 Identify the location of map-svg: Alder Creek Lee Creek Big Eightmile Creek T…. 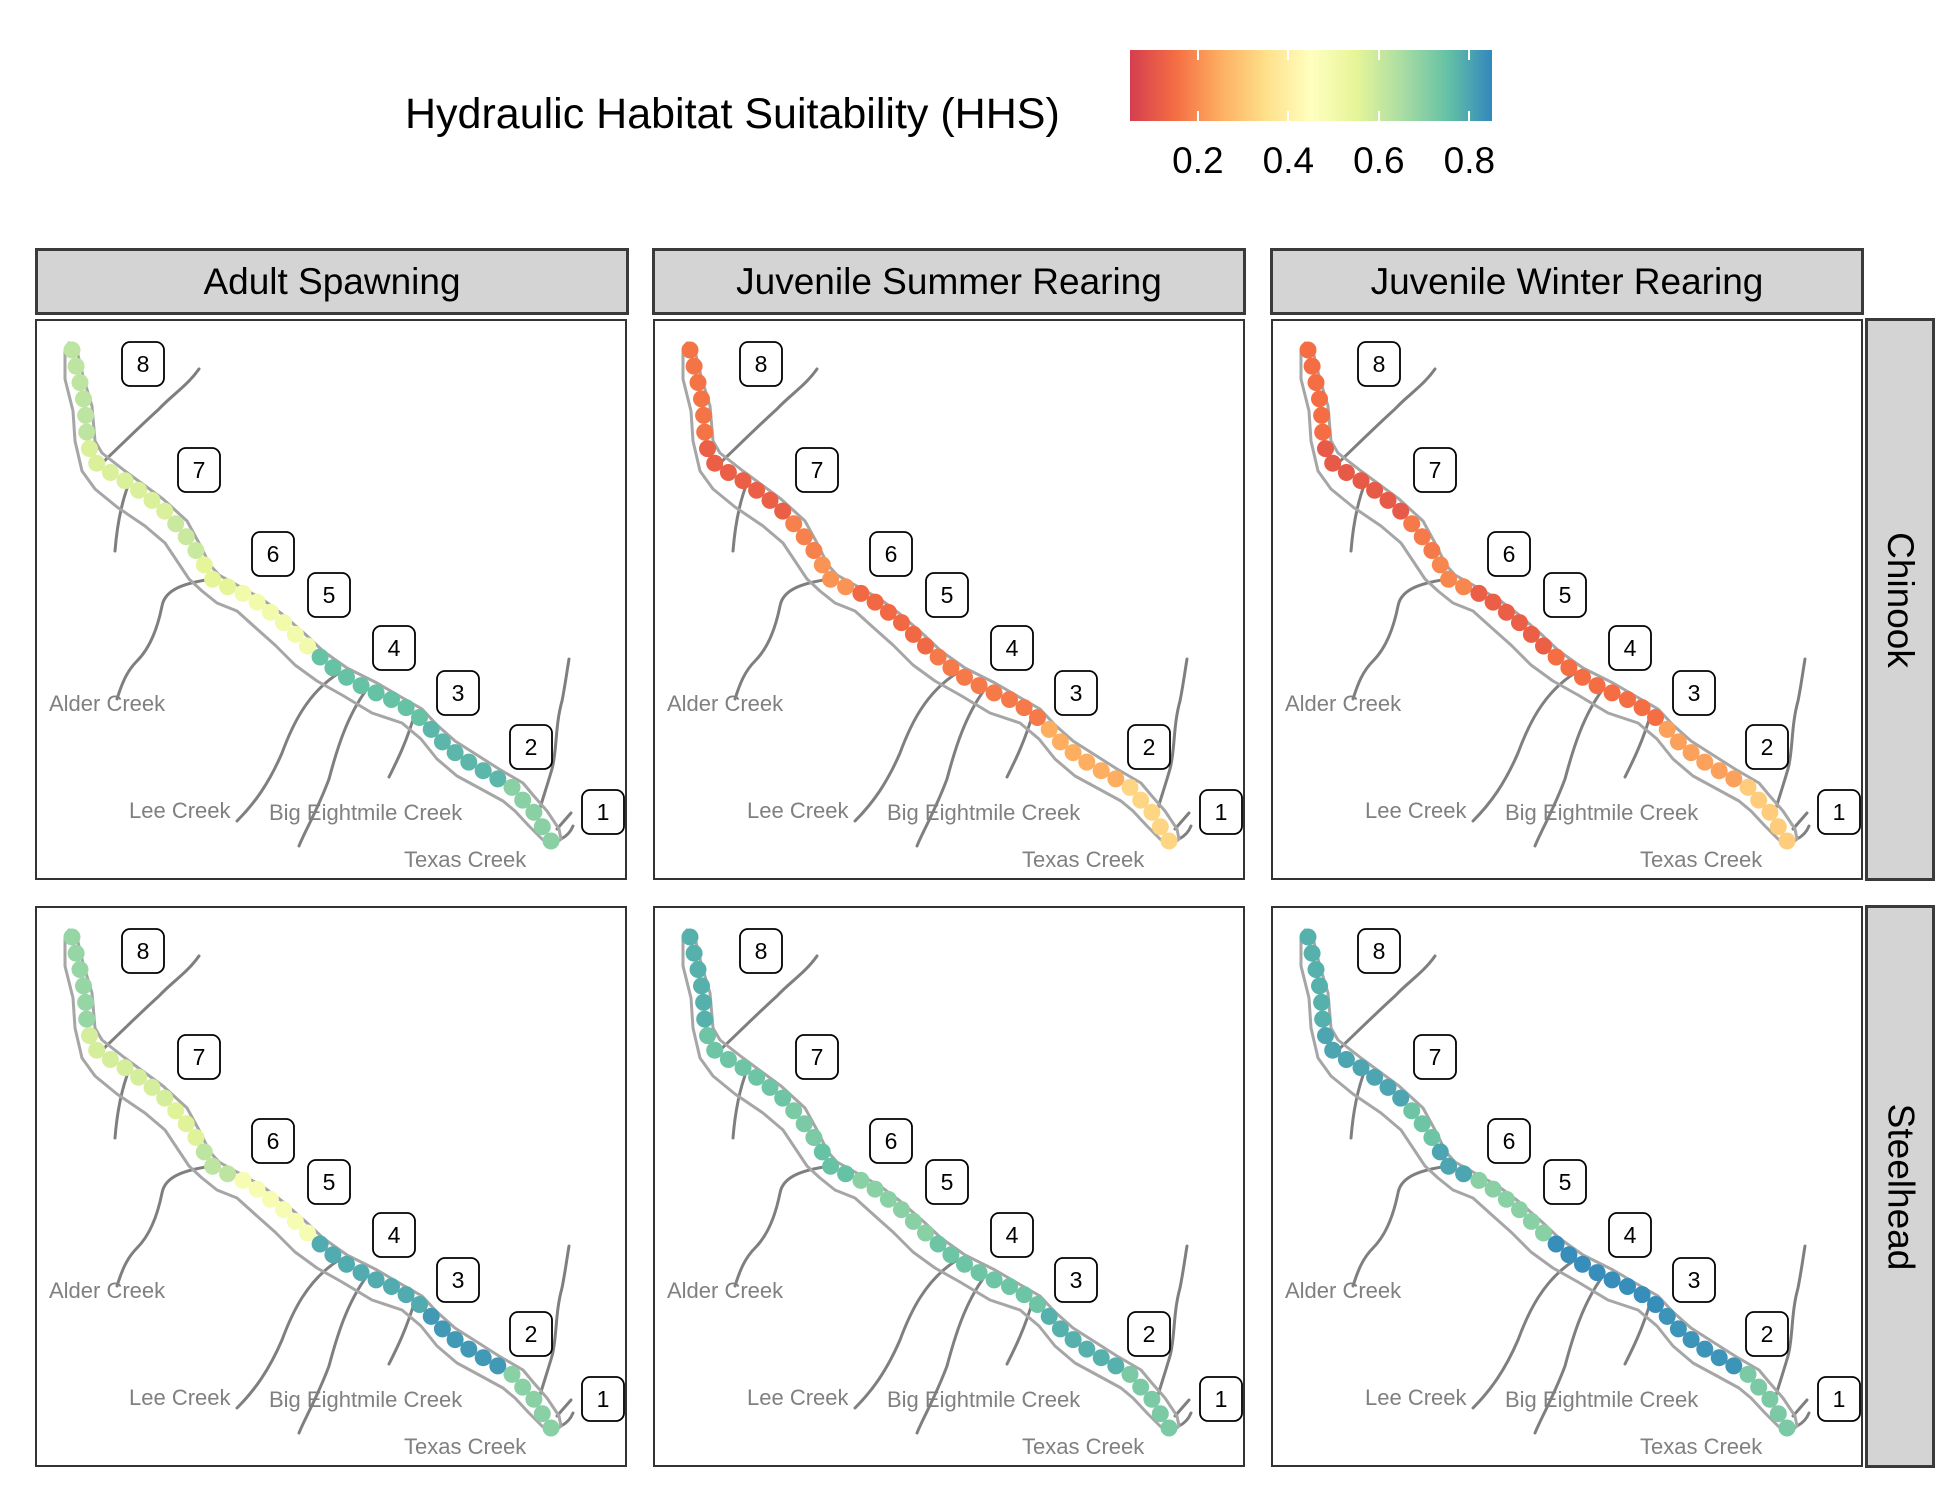
(955, 1193).